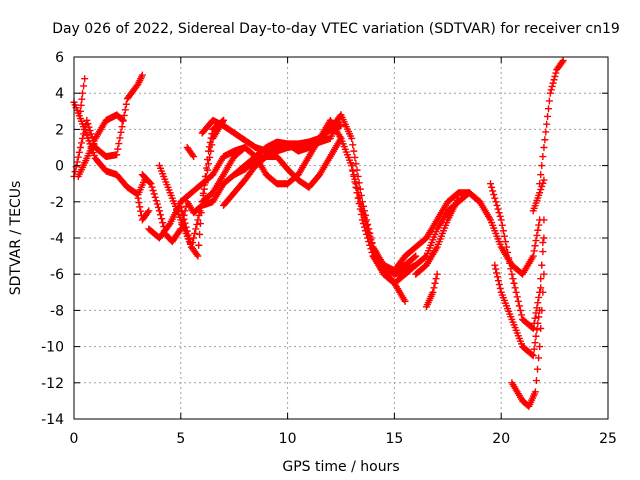  I want to click on y-tick-label: 4, so click(59, 94).